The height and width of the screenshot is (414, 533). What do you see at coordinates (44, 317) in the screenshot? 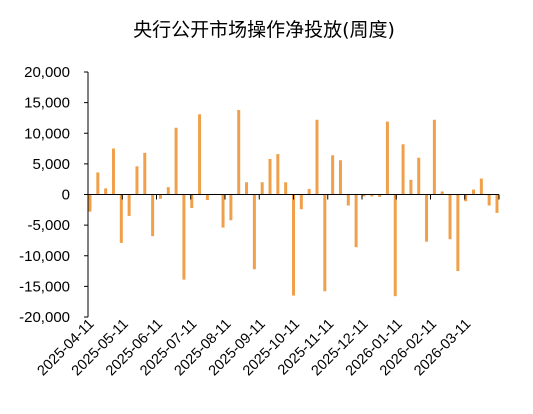
I see `y-tick-label: -20,000` at bounding box center [44, 317].